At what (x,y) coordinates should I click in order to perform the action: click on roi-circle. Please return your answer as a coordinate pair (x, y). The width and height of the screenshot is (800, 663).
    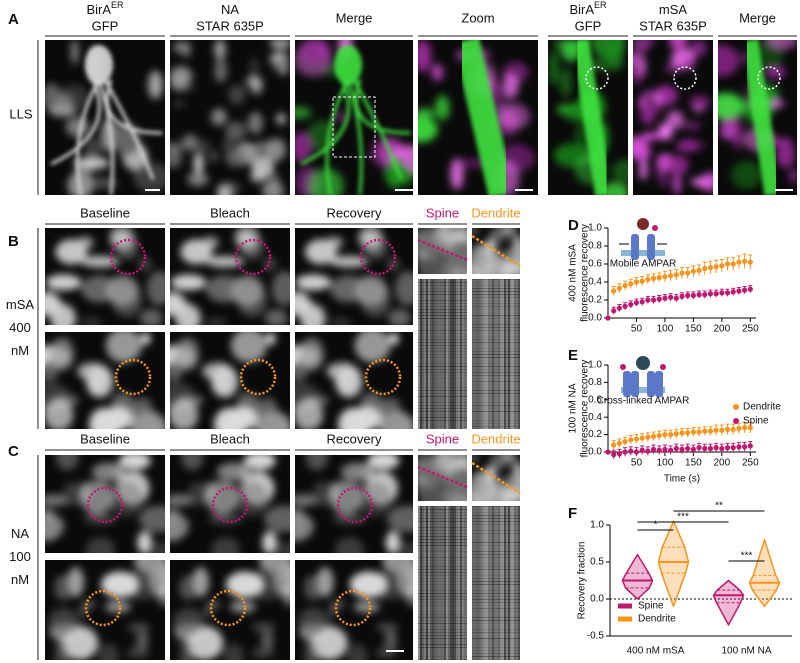
    Looking at the image, I should click on (228, 608).